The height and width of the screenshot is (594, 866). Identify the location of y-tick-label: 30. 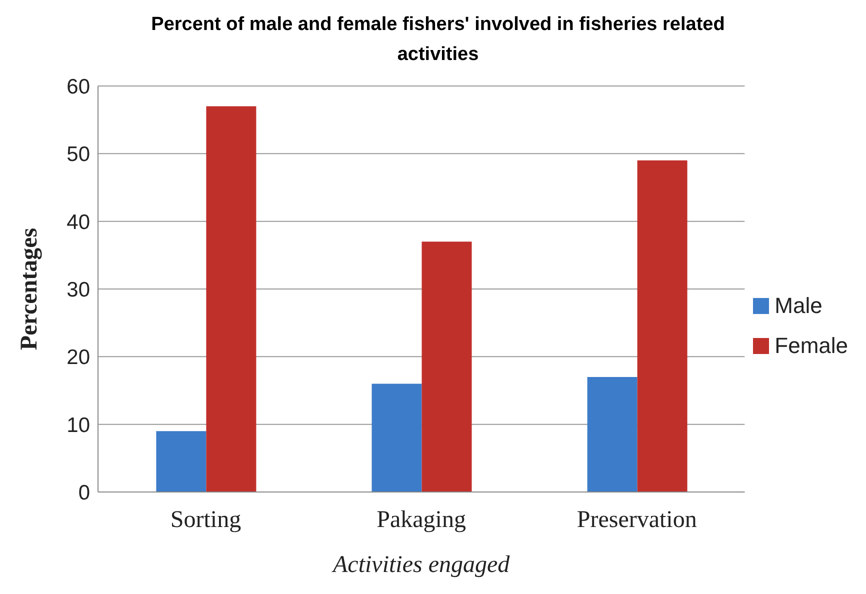
(78, 290).